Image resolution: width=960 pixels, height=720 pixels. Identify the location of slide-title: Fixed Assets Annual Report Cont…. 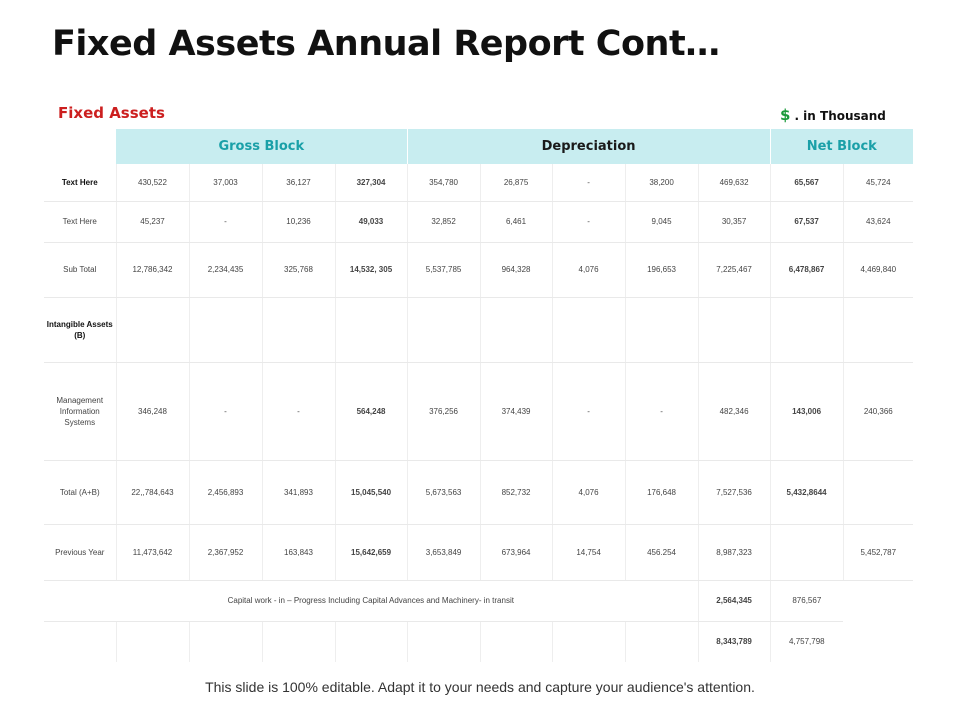
(386, 44).